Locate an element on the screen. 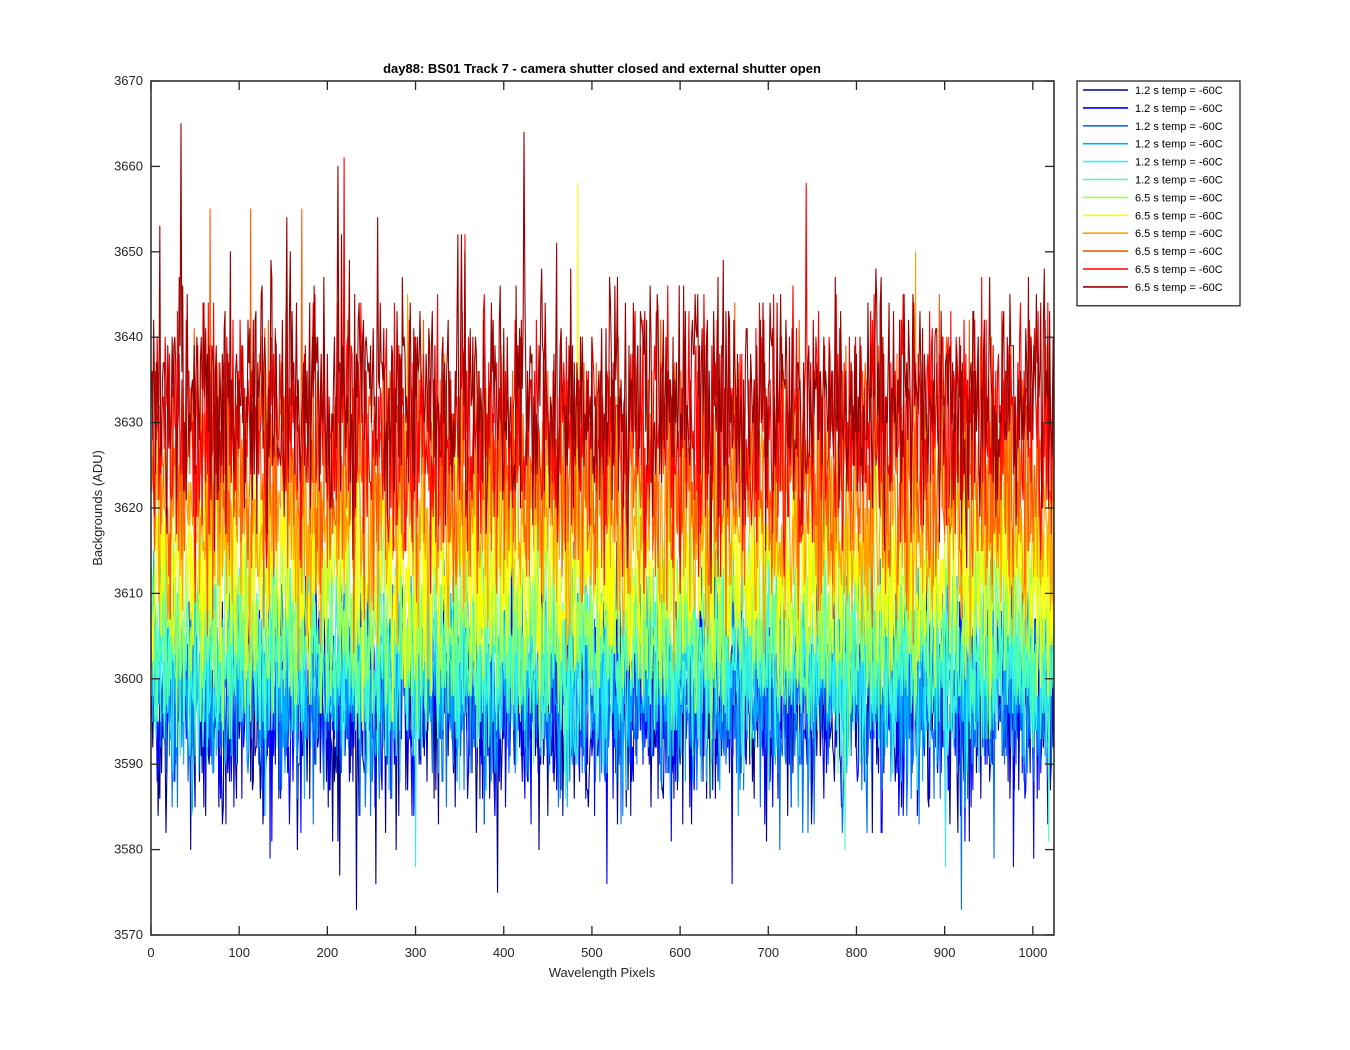 This screenshot has height=1050, width=1350. legend-entry-4: 1.2 s temp = -60C is located at coordinates (1179, 145).